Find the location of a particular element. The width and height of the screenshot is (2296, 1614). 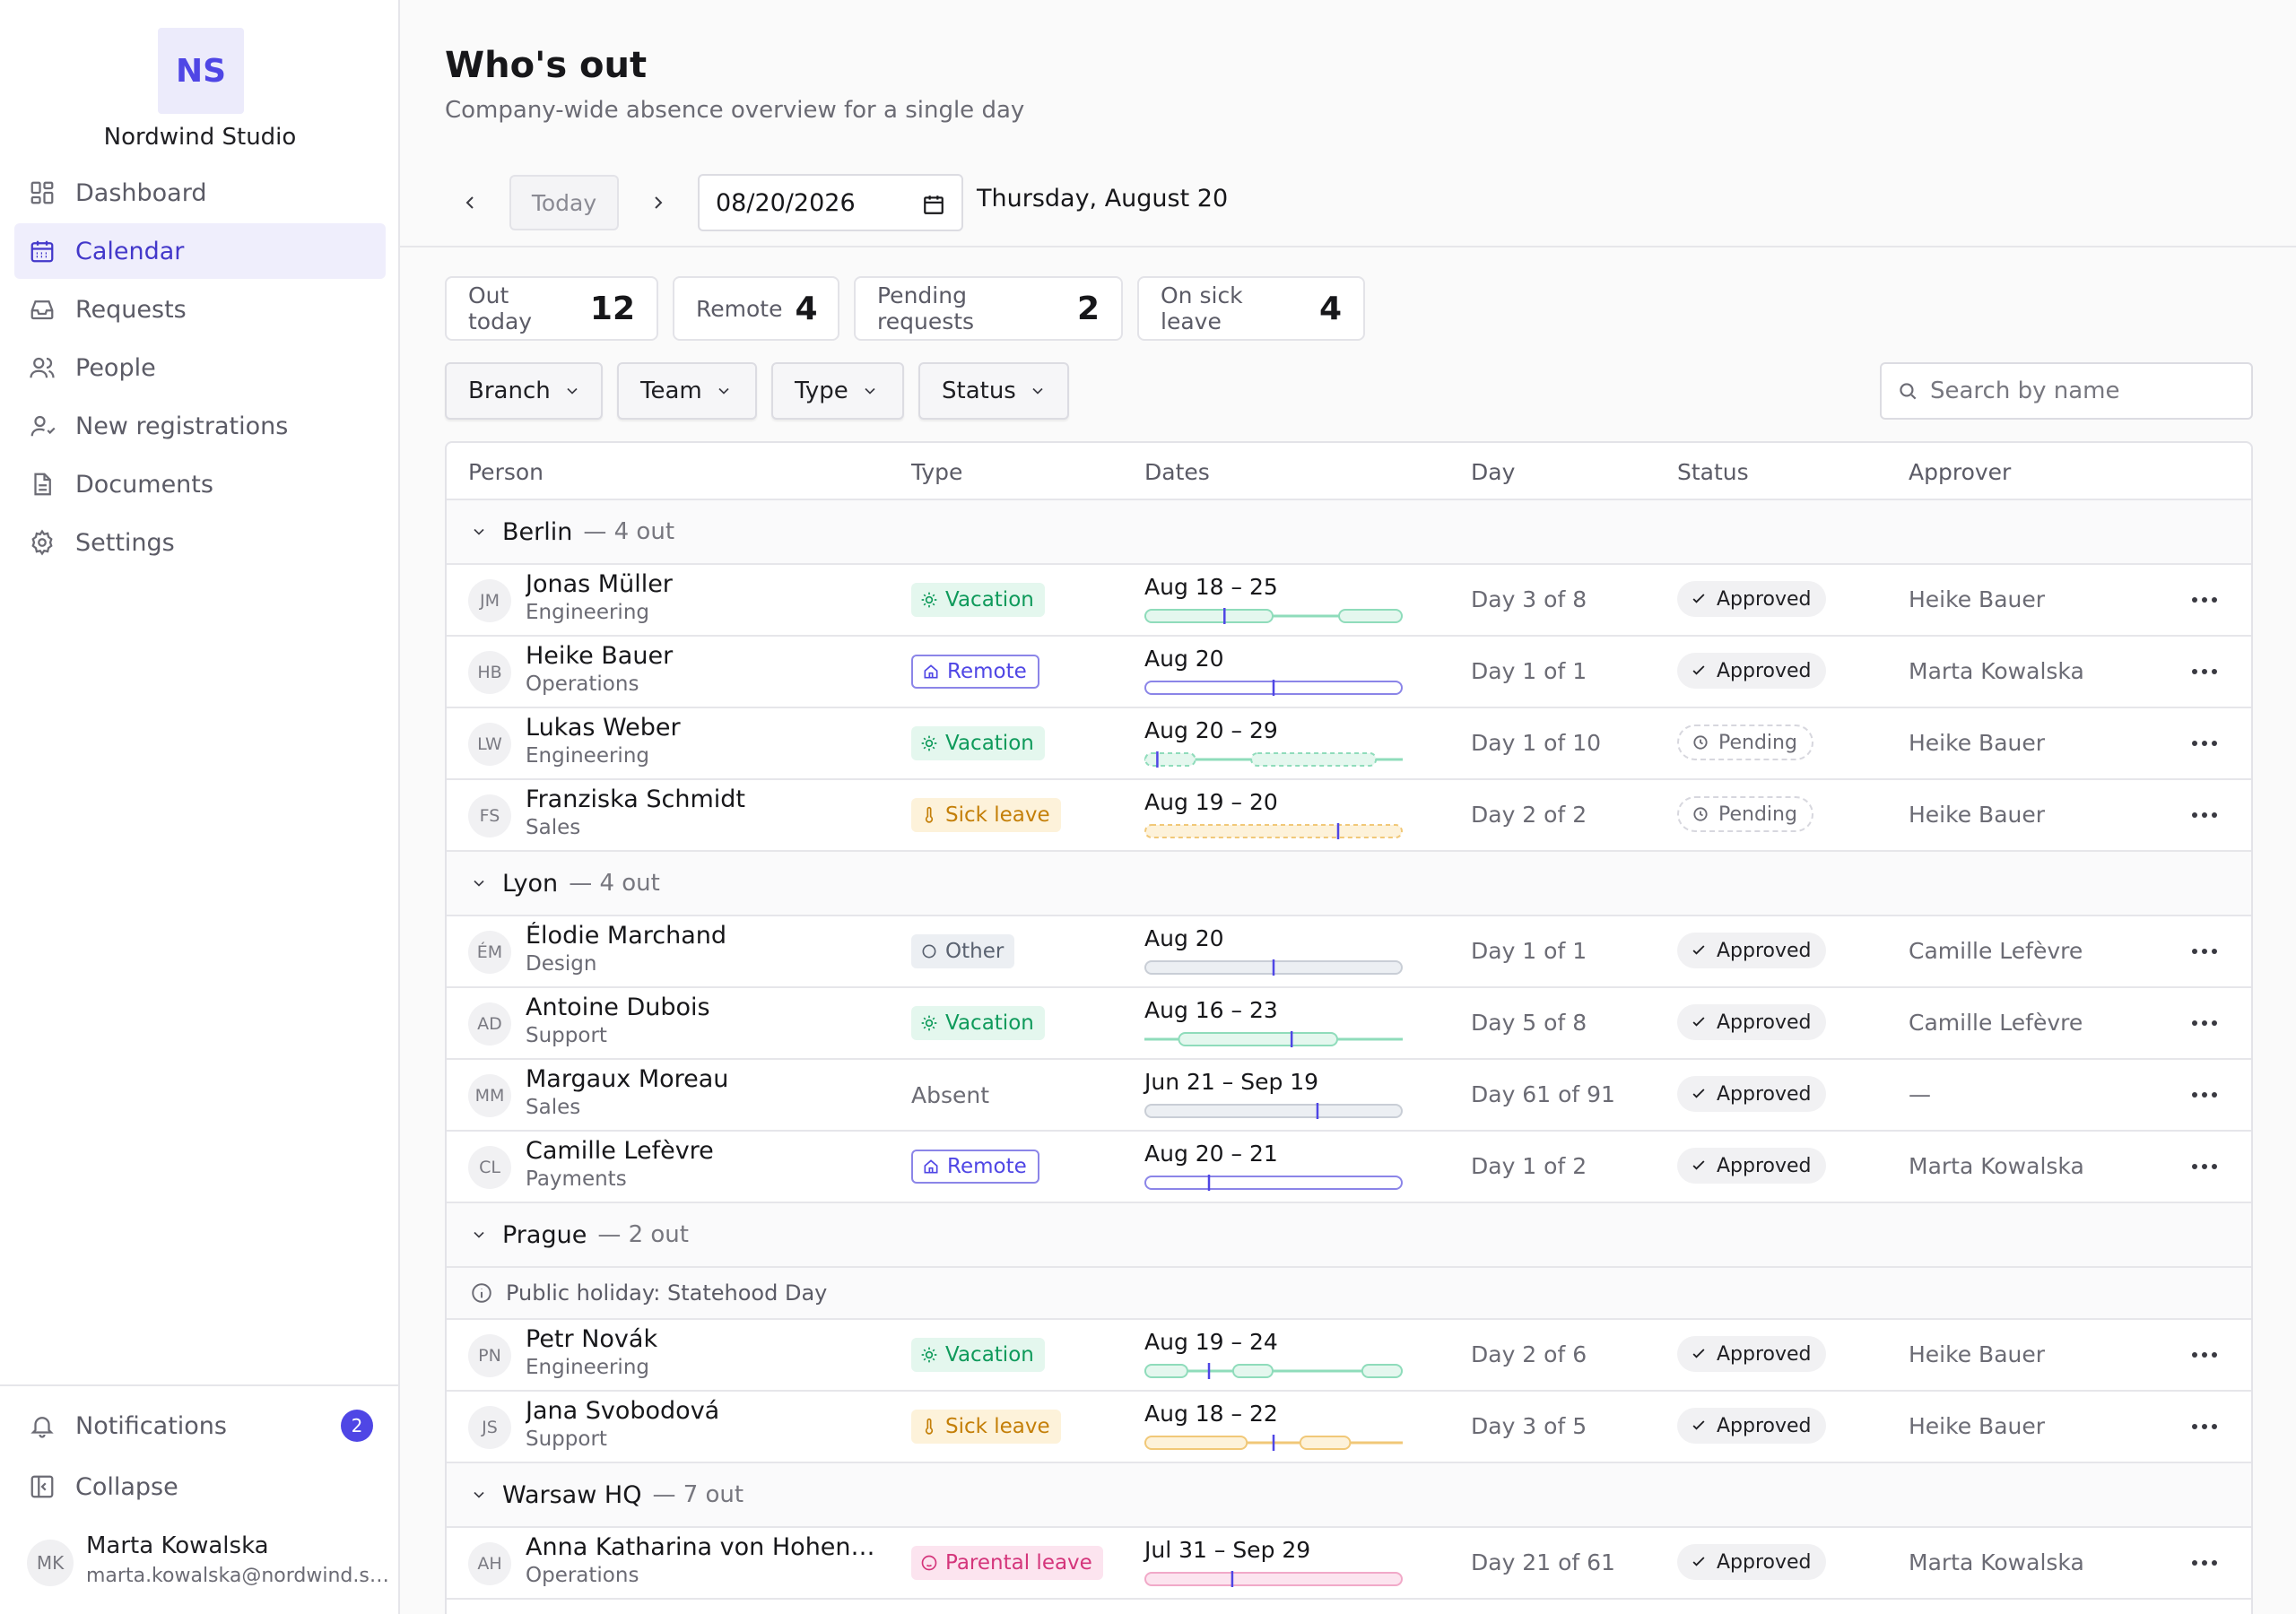

filter-label: Team is located at coordinates (671, 390).